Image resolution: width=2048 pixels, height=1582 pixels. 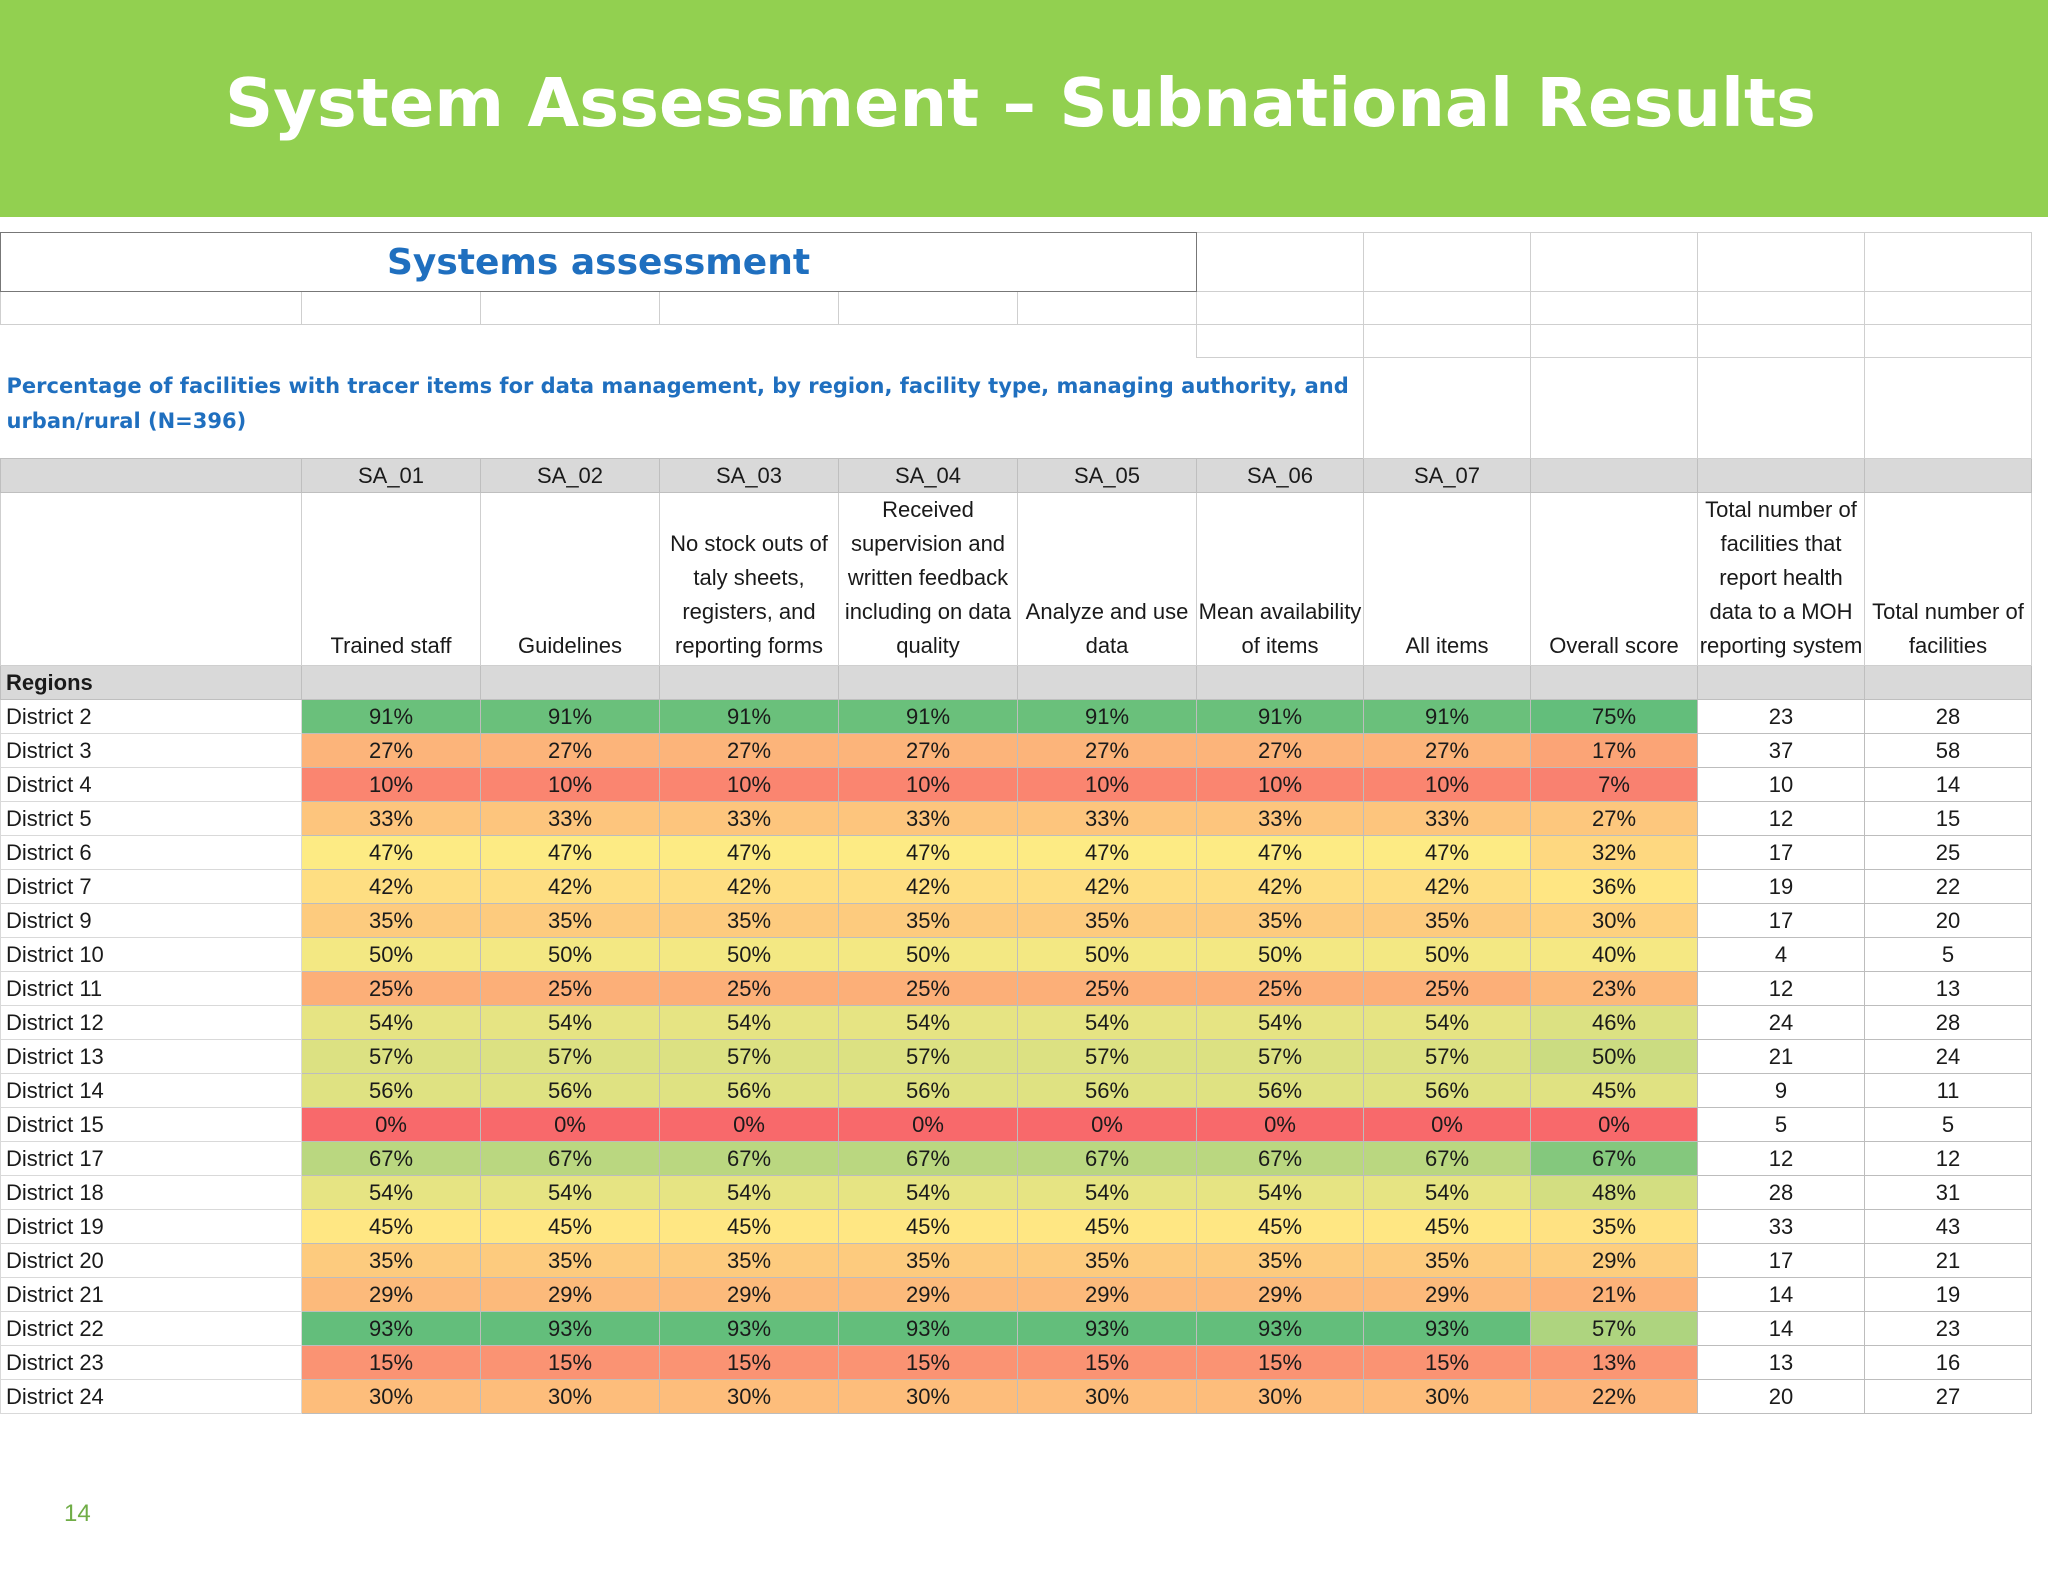 I want to click on table-row: District 23 15% 15% 15% 15% 15% 15% 15% 13% 13 16, so click(x=1016, y=1362).